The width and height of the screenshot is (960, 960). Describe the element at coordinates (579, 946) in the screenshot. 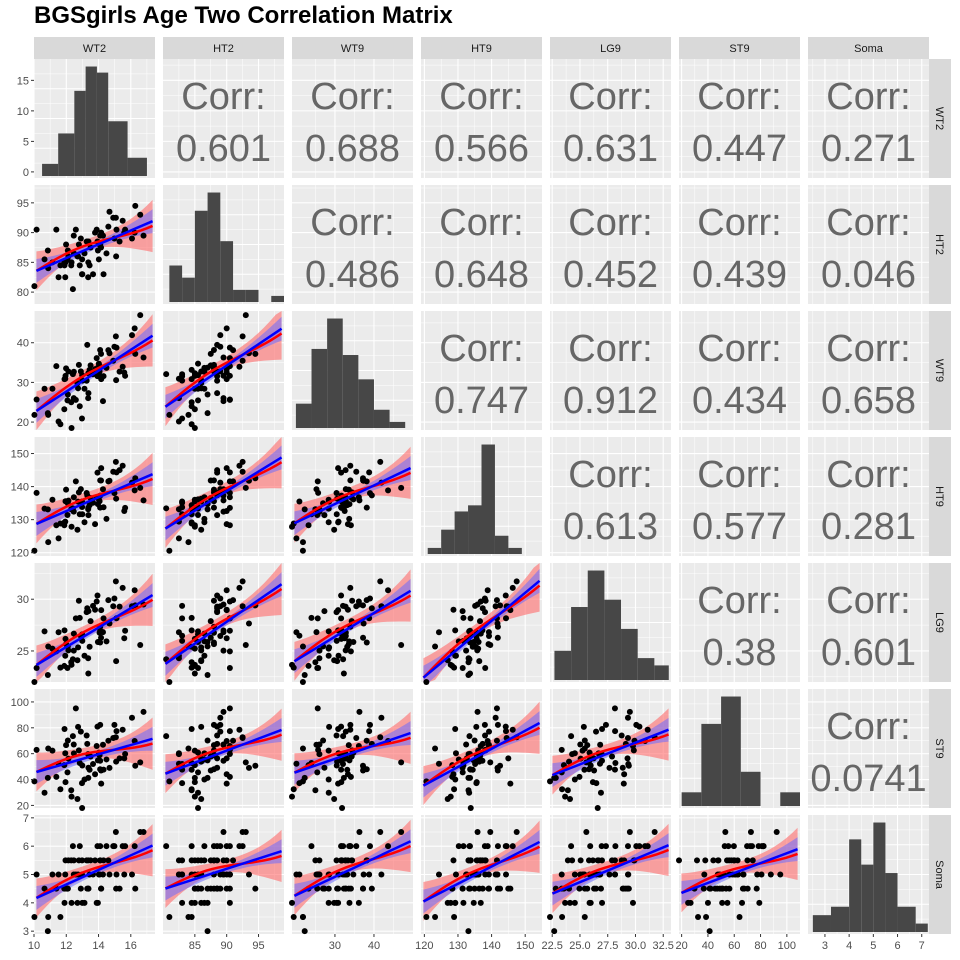

I see `x-tick-label: 25.0` at that location.